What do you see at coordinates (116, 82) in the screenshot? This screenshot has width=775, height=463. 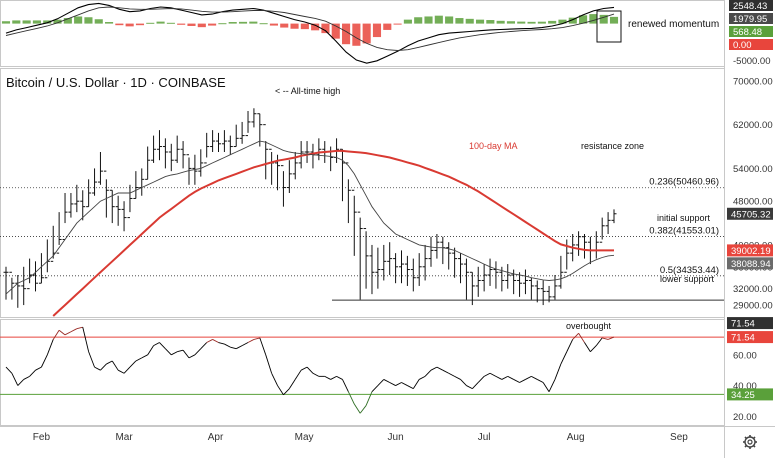 I see `chart-title: Bitcoin / U.S. Dollar · 1D · COINBASE` at bounding box center [116, 82].